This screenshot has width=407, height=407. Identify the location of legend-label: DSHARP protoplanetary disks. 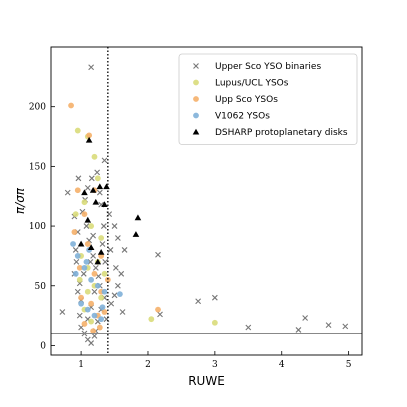
(281, 133).